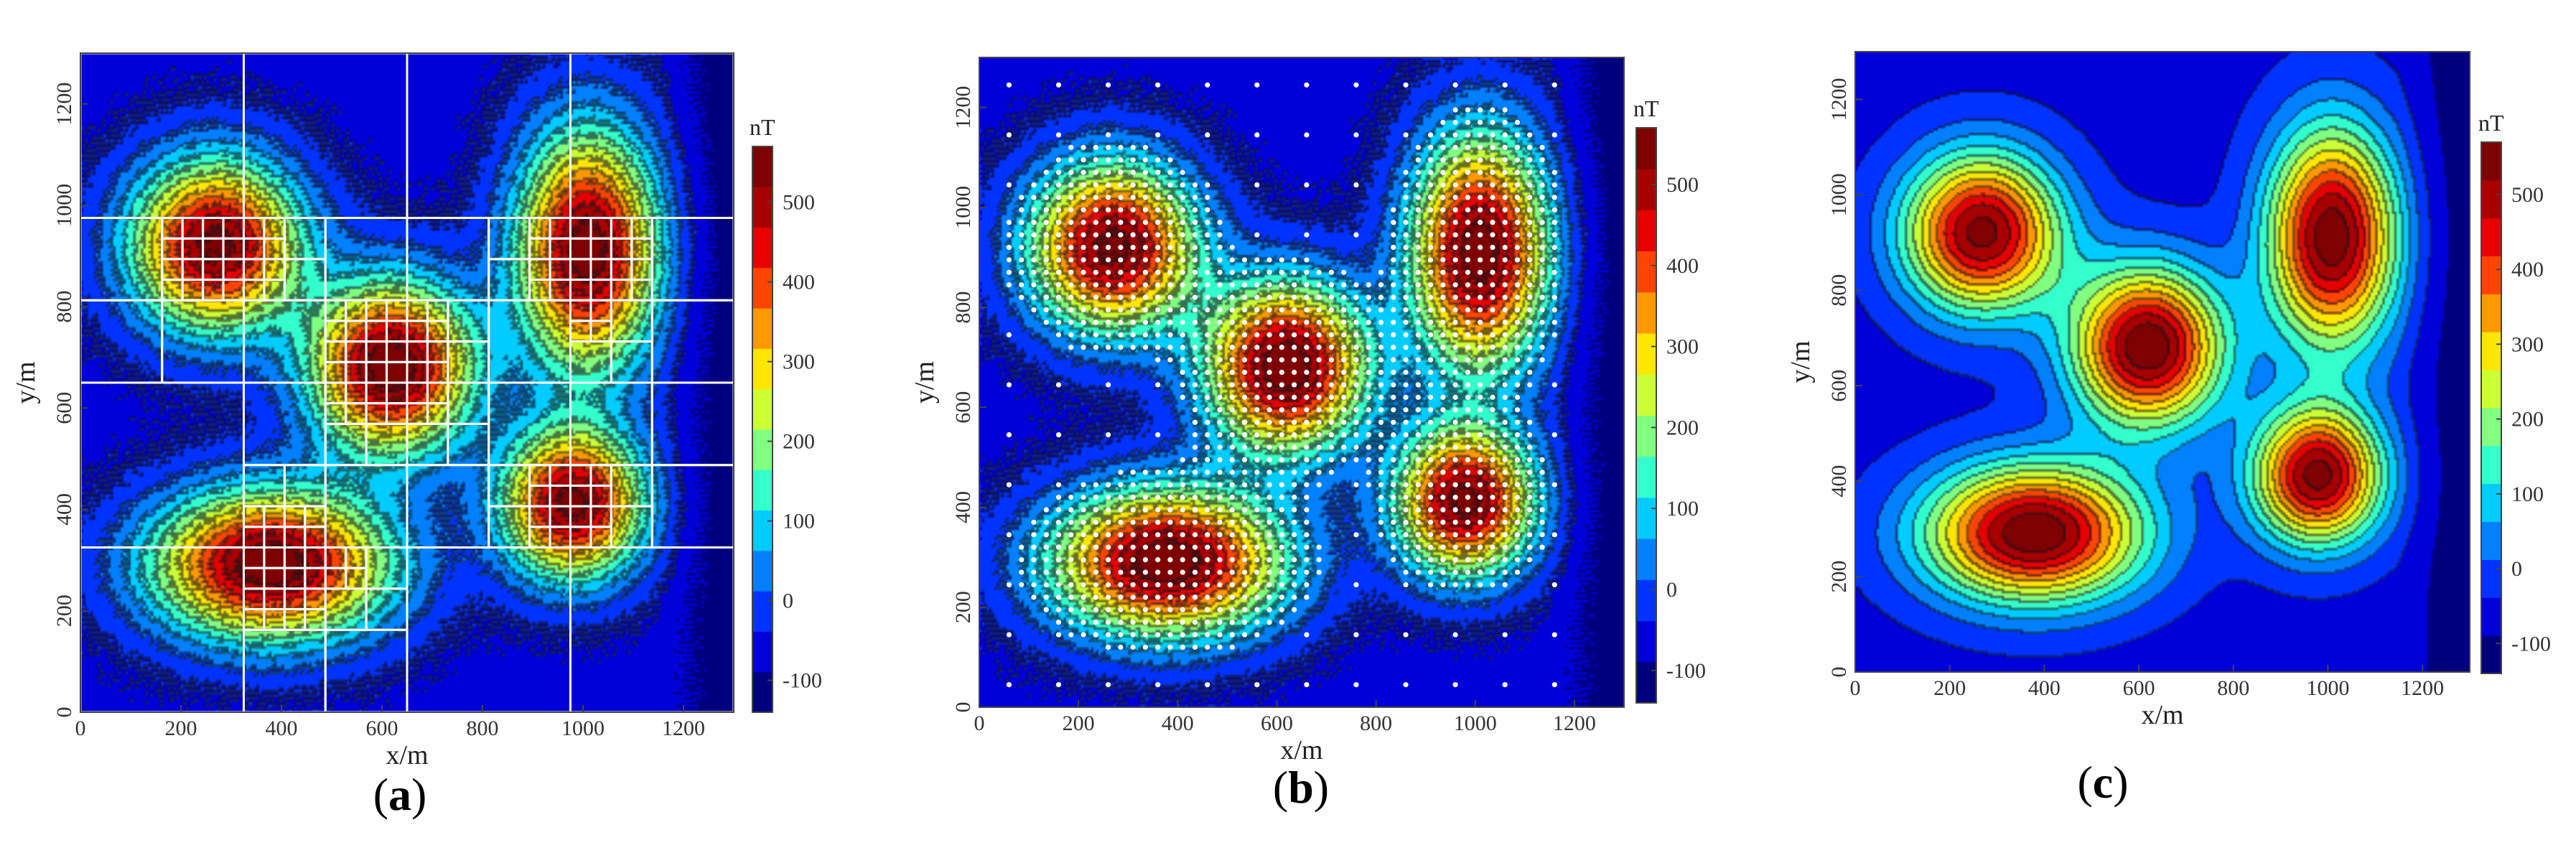 The image size is (2576, 868). I want to click on sample-points-overlay, so click(1281, 385).